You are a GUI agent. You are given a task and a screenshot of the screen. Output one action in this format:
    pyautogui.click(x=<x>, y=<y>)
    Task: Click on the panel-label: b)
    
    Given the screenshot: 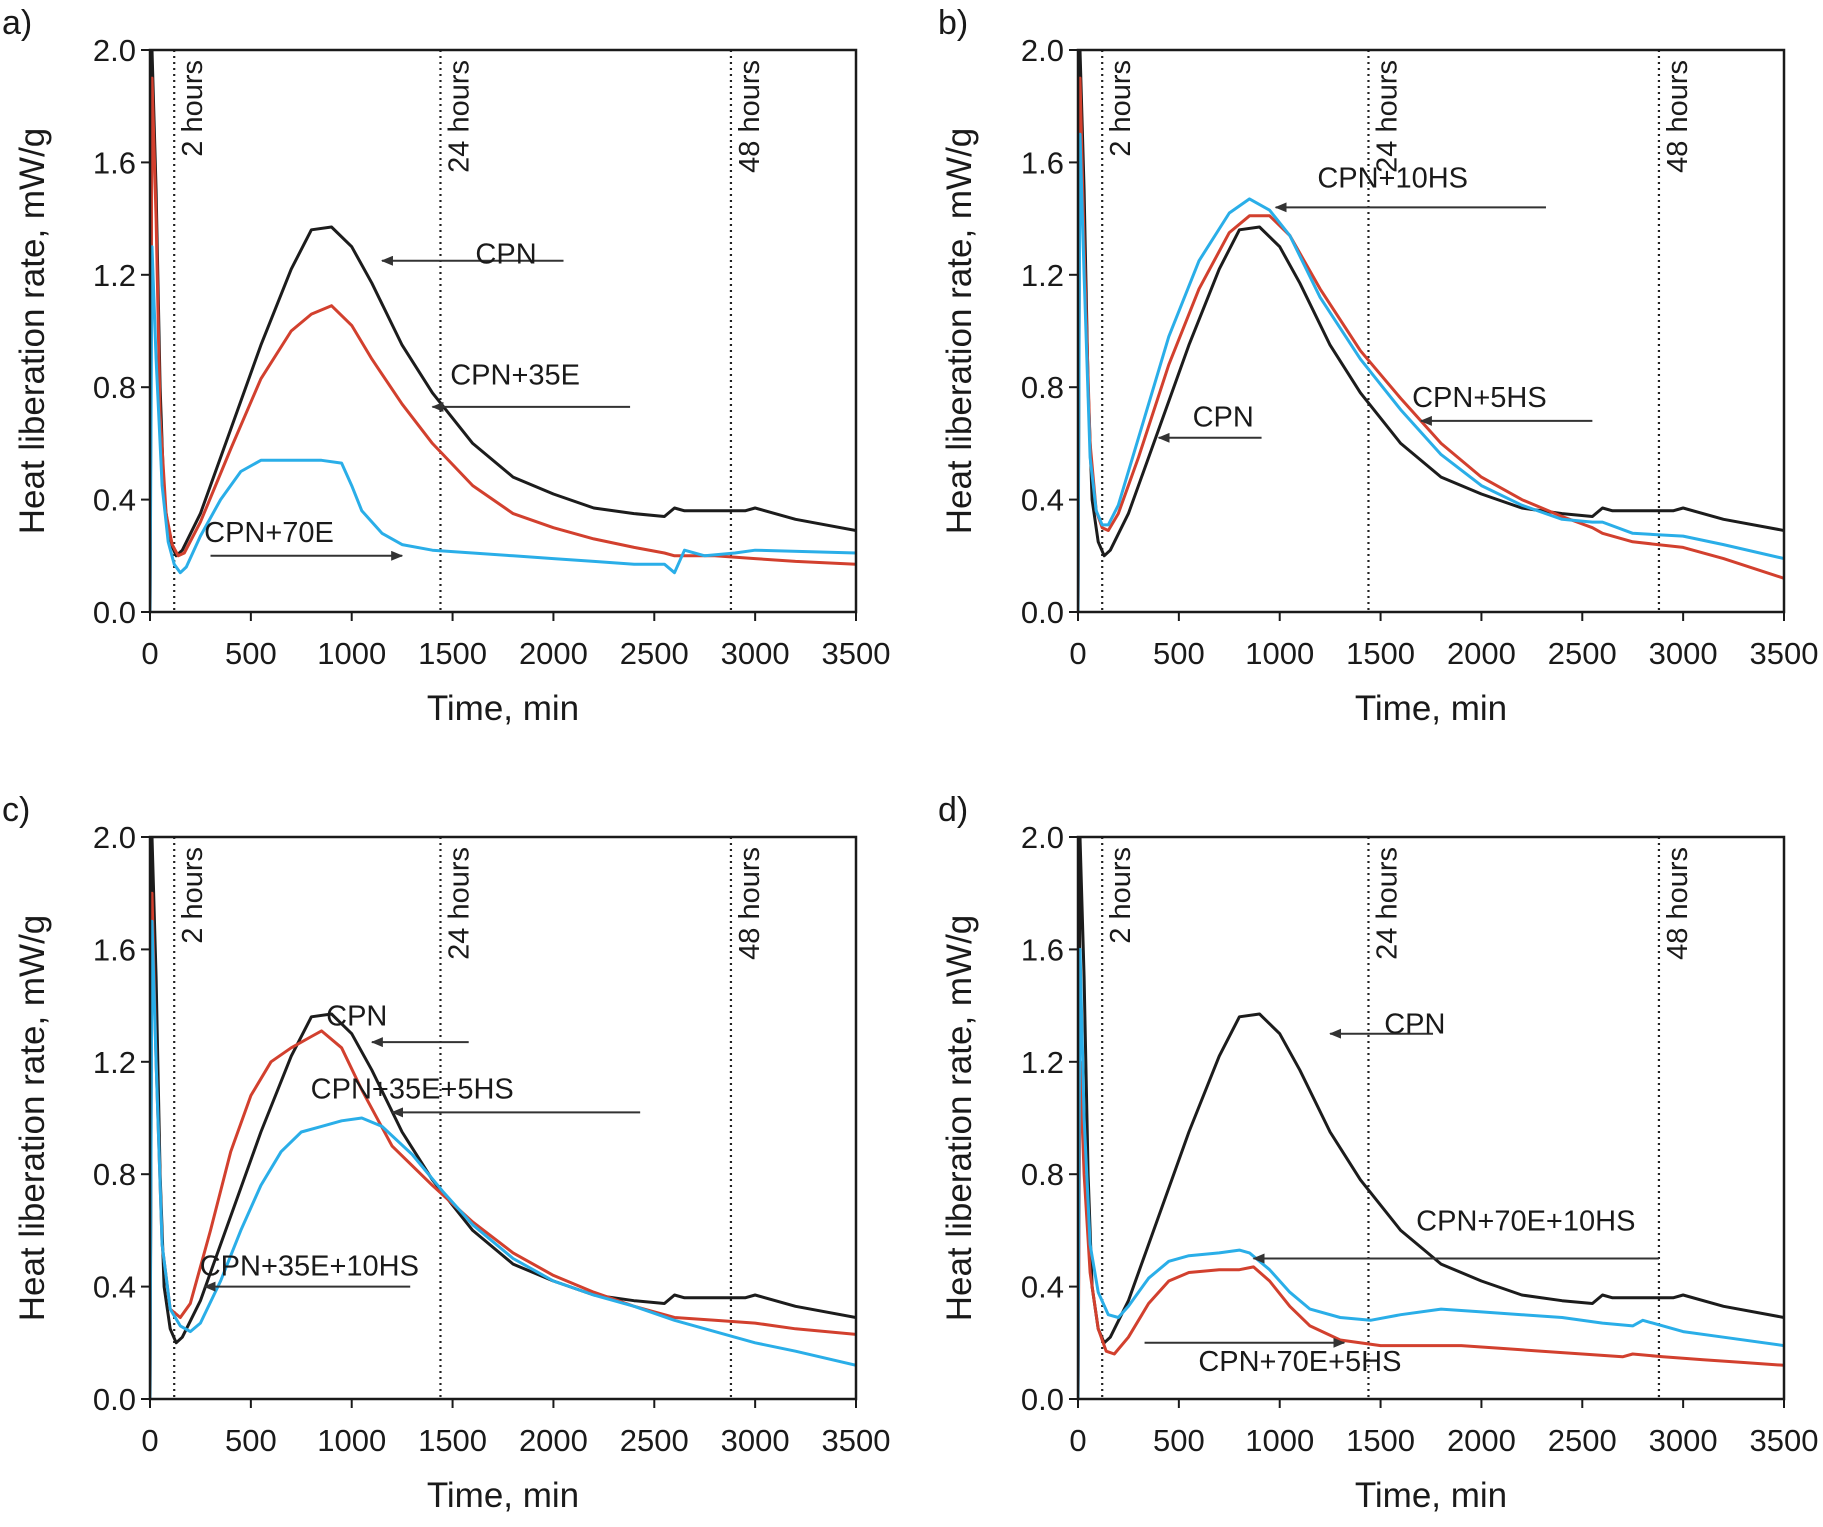 What is the action you would take?
    pyautogui.click(x=953, y=23)
    